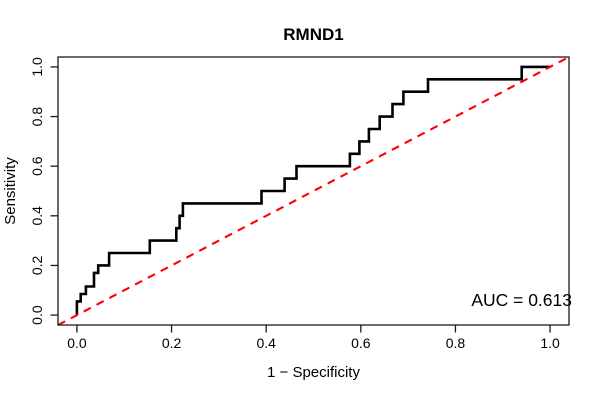 Image resolution: width=600 pixels, height=400 pixels. What do you see at coordinates (37, 166) in the screenshot?
I see `y-tick-label: 0.6` at bounding box center [37, 166].